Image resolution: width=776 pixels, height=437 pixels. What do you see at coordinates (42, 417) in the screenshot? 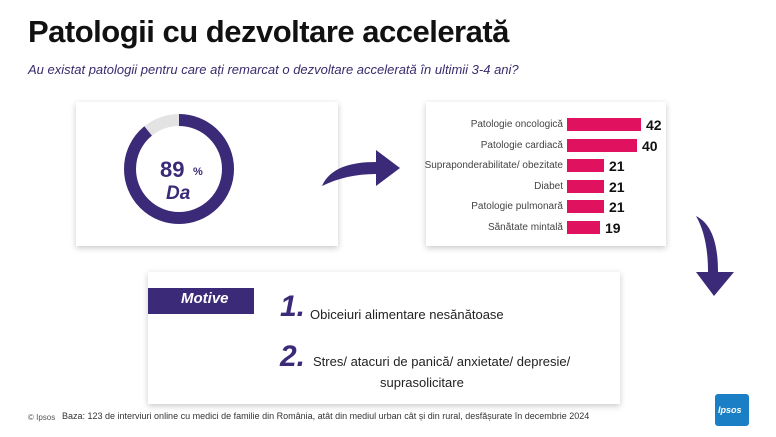
I see `footer-copyright: © Ipsos` at bounding box center [42, 417].